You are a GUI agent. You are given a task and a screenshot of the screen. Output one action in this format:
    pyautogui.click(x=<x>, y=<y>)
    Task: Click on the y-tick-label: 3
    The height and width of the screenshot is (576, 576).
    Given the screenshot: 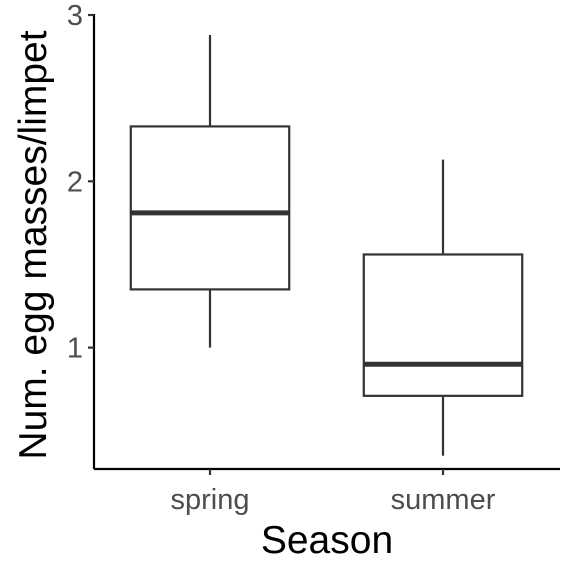 What is the action you would take?
    pyautogui.click(x=75, y=16)
    